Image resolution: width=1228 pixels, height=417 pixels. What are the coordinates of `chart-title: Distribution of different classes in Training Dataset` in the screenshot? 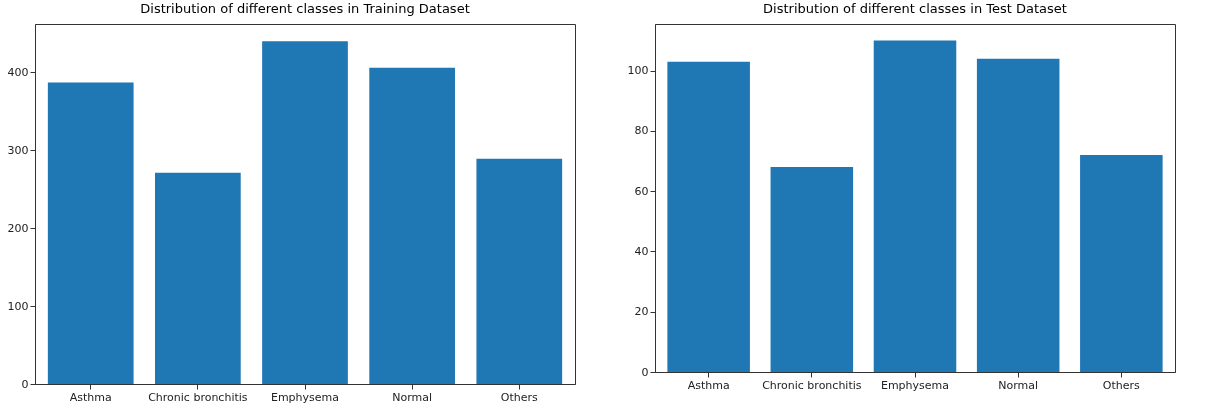 It's located at (305, 8).